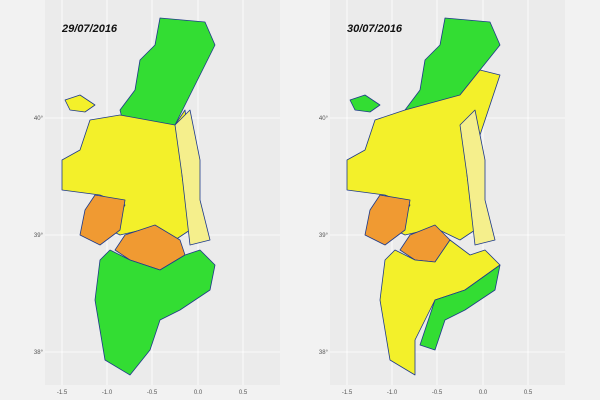 This screenshot has width=600, height=400. Describe the element at coordinates (375, 29) in the screenshot. I see `panel-title: 30/07/2016` at that location.